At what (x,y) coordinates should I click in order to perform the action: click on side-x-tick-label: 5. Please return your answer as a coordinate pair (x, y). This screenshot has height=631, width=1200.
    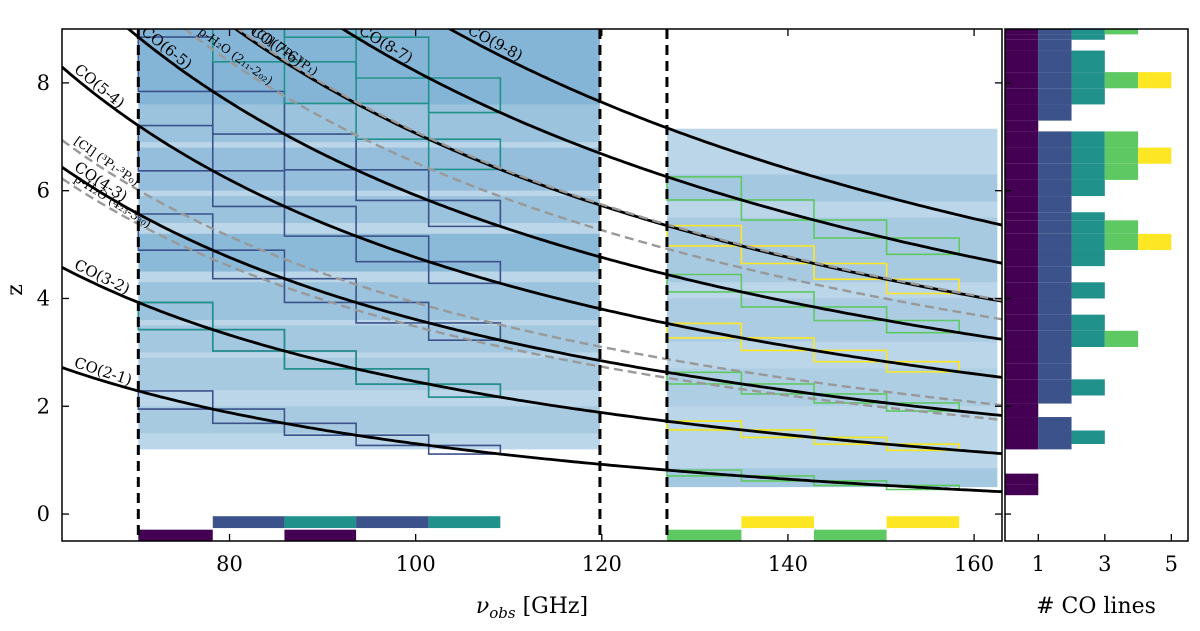
    Looking at the image, I should click on (1171, 564).